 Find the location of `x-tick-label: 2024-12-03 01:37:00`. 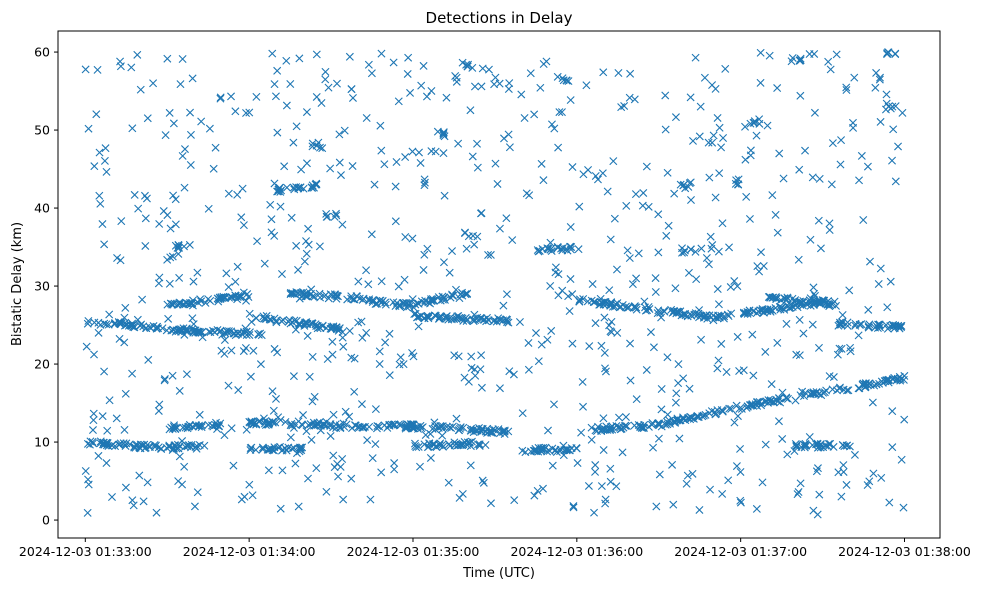

x-tick-label: 2024-12-03 01:37:00 is located at coordinates (740, 551).